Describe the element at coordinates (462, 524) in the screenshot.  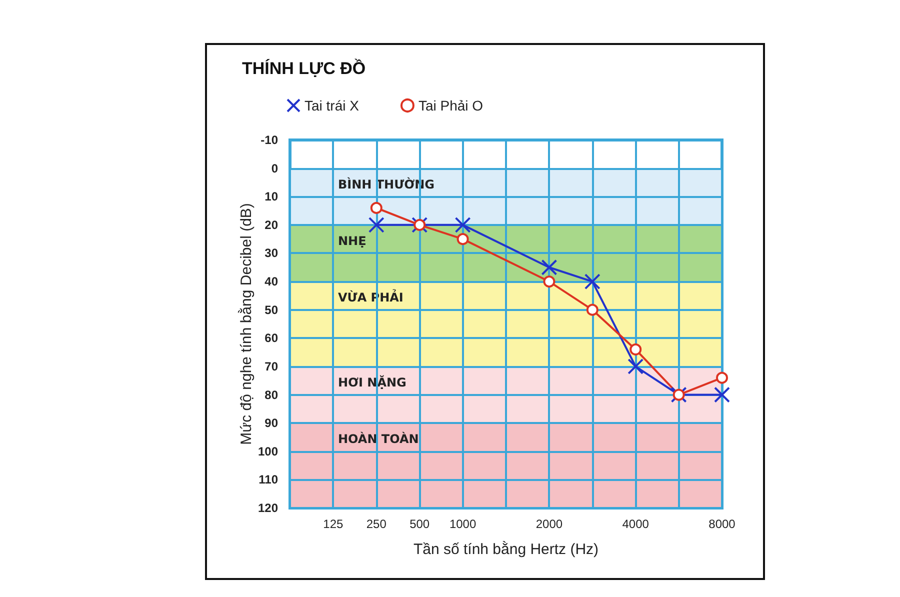
I see `x-tick-label: 1000` at that location.